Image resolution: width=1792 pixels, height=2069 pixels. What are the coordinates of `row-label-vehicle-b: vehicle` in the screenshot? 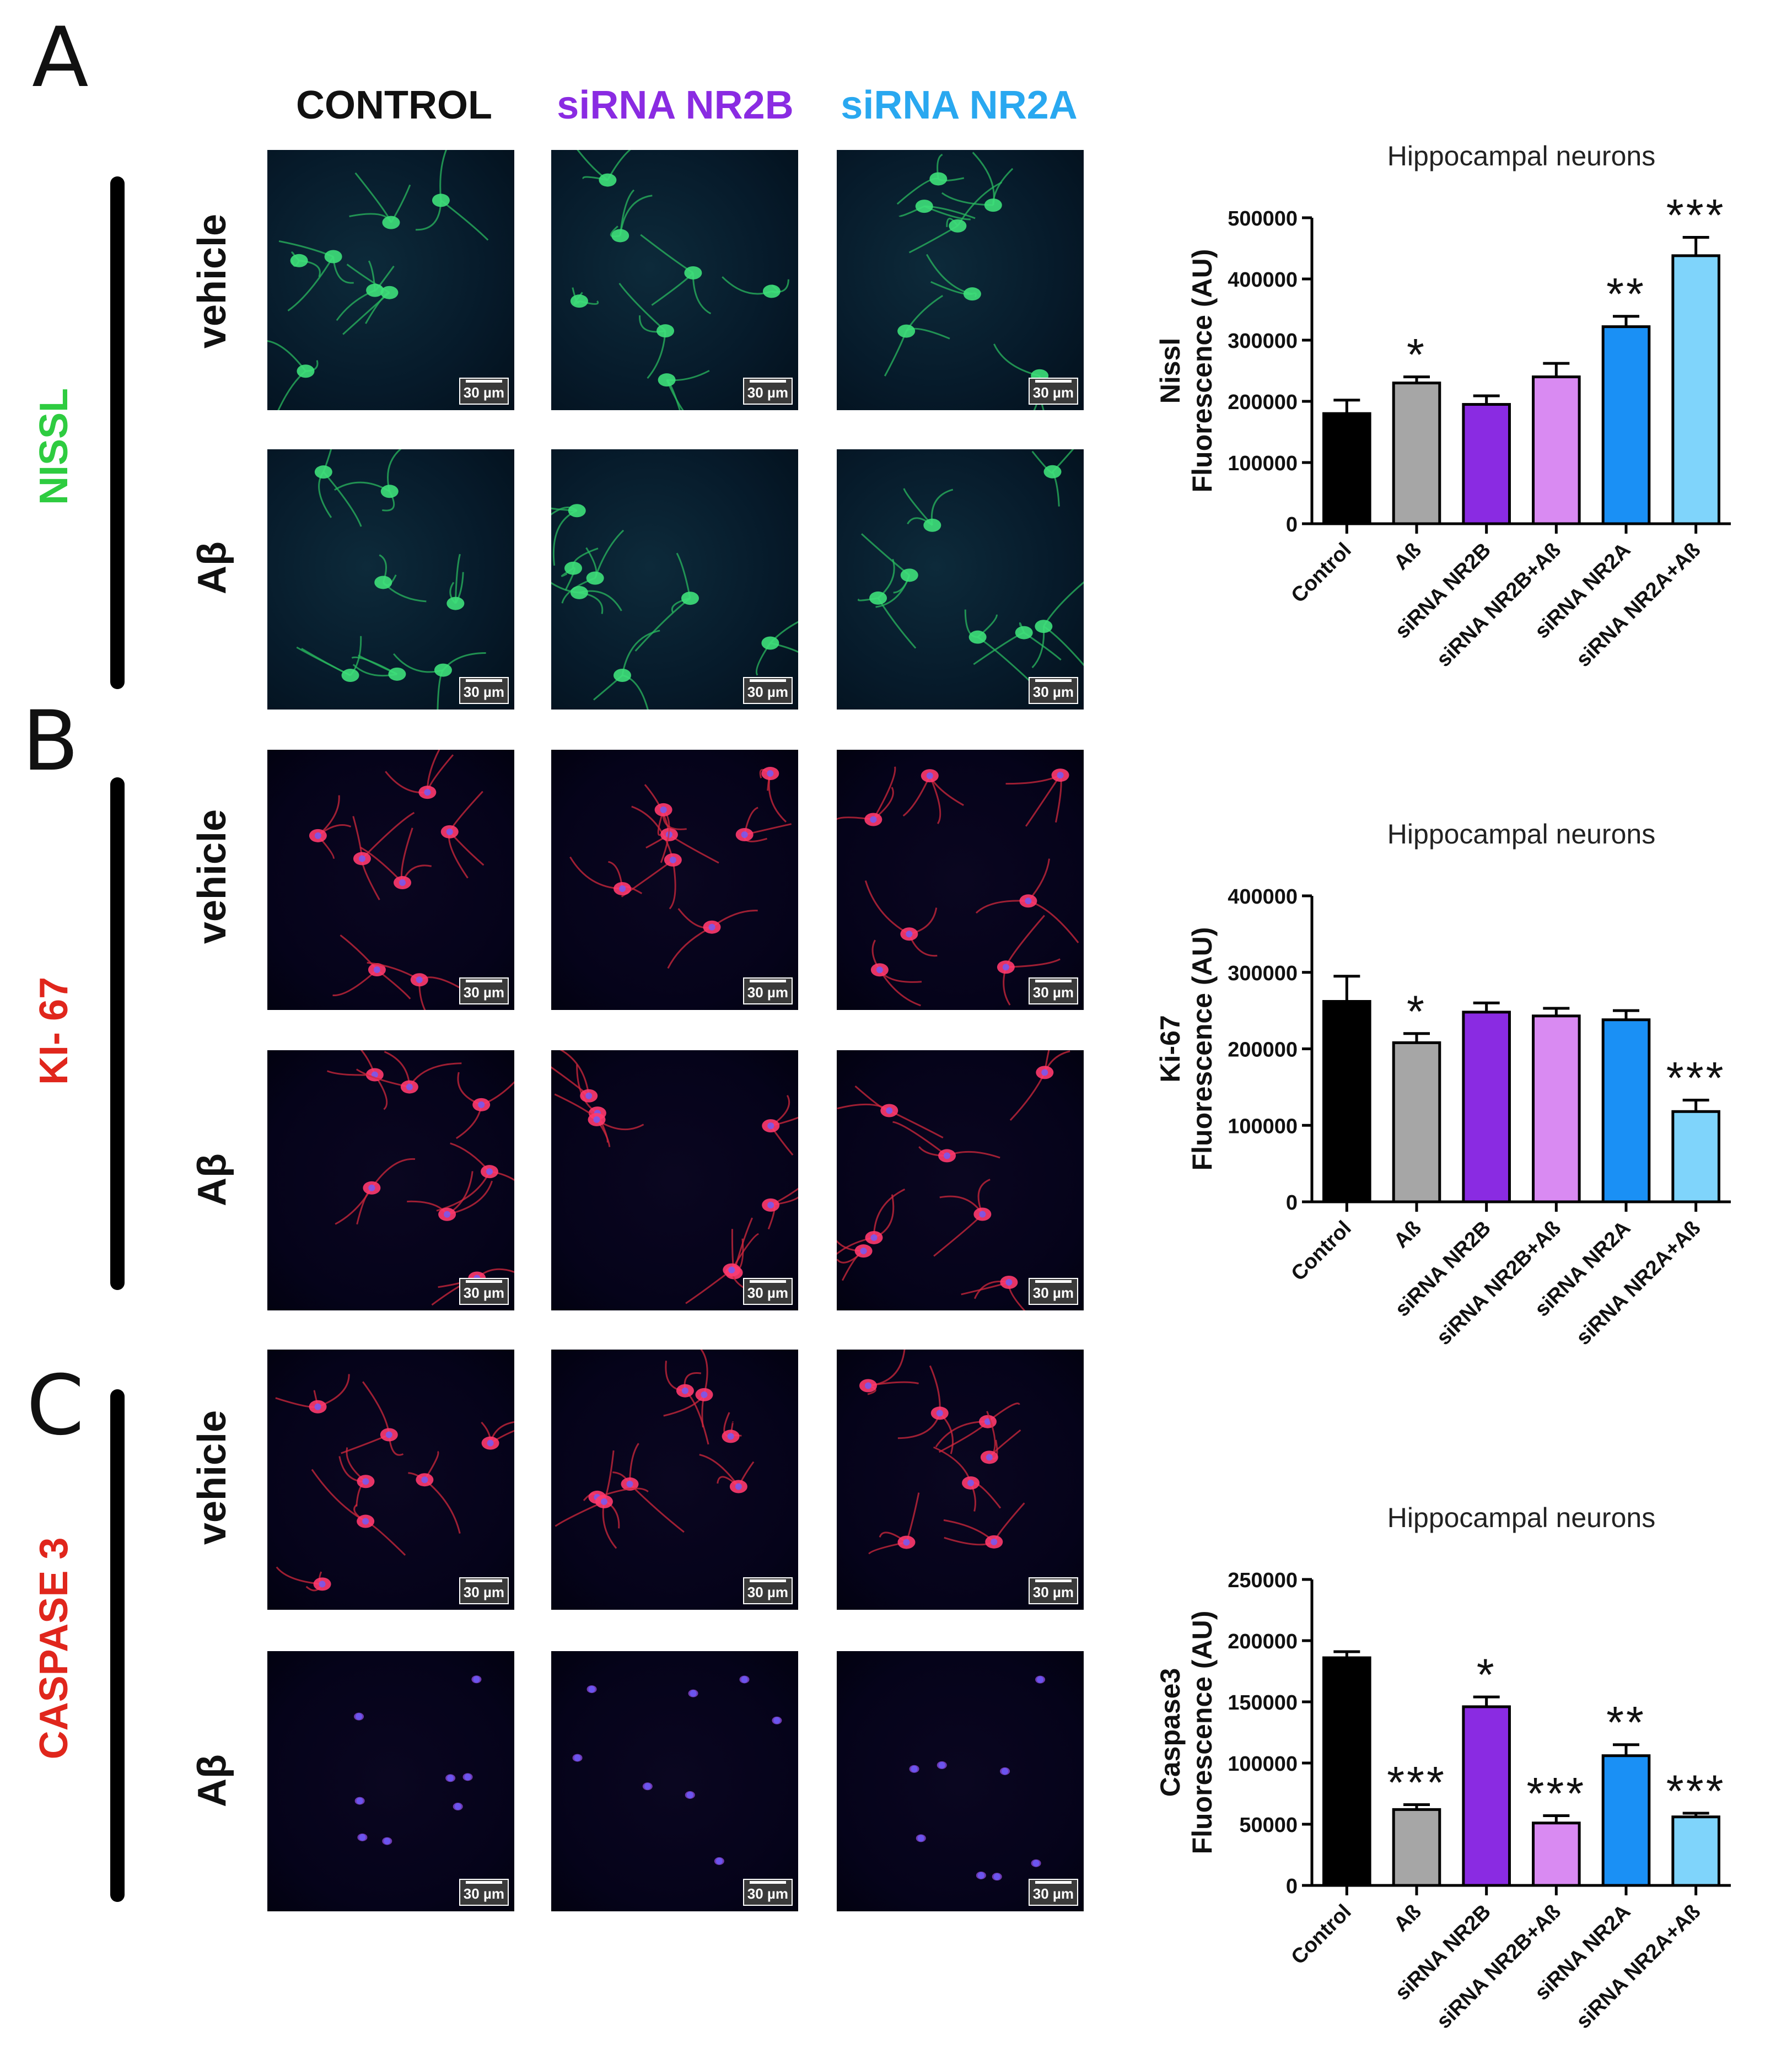 It's located at (212, 877).